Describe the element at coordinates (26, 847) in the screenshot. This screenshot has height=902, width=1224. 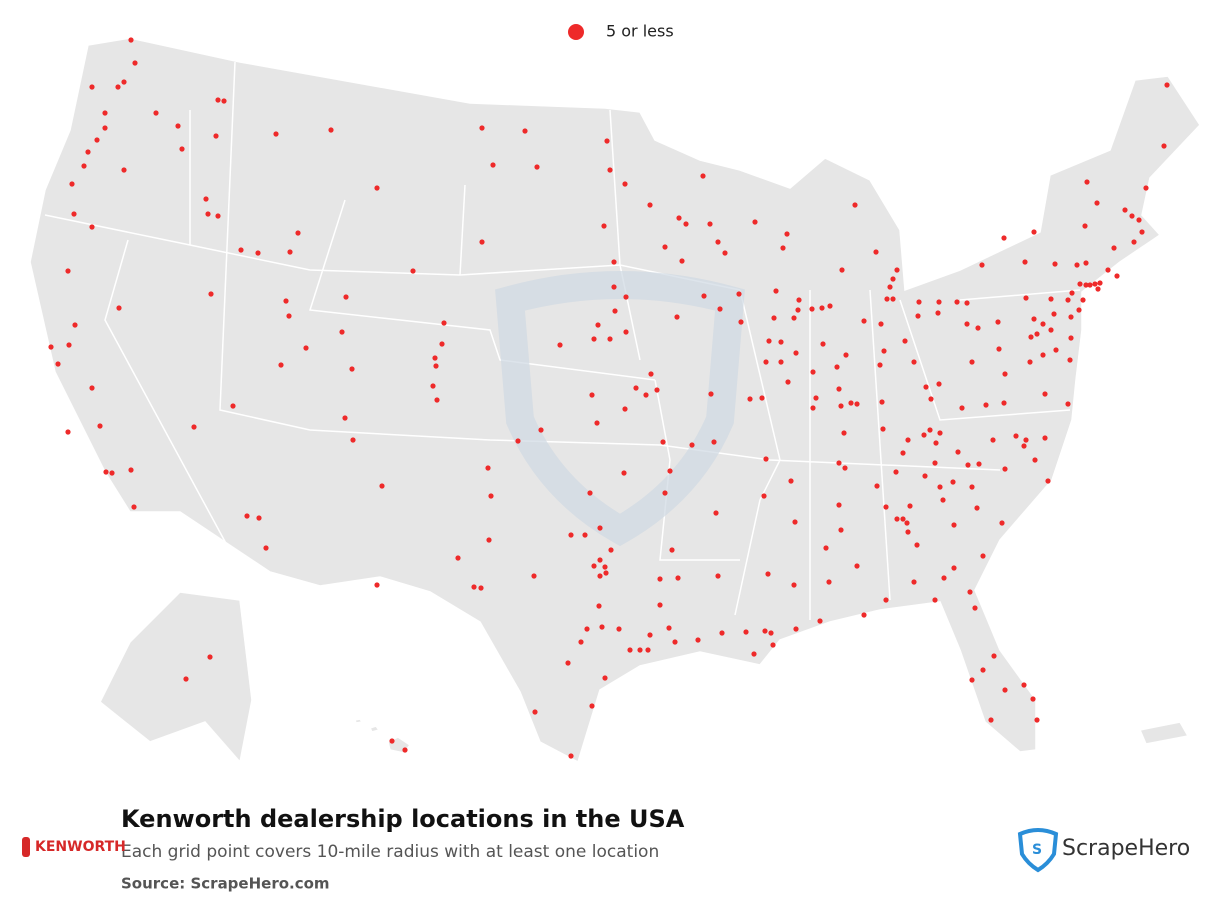
I see `brand-icon` at that location.